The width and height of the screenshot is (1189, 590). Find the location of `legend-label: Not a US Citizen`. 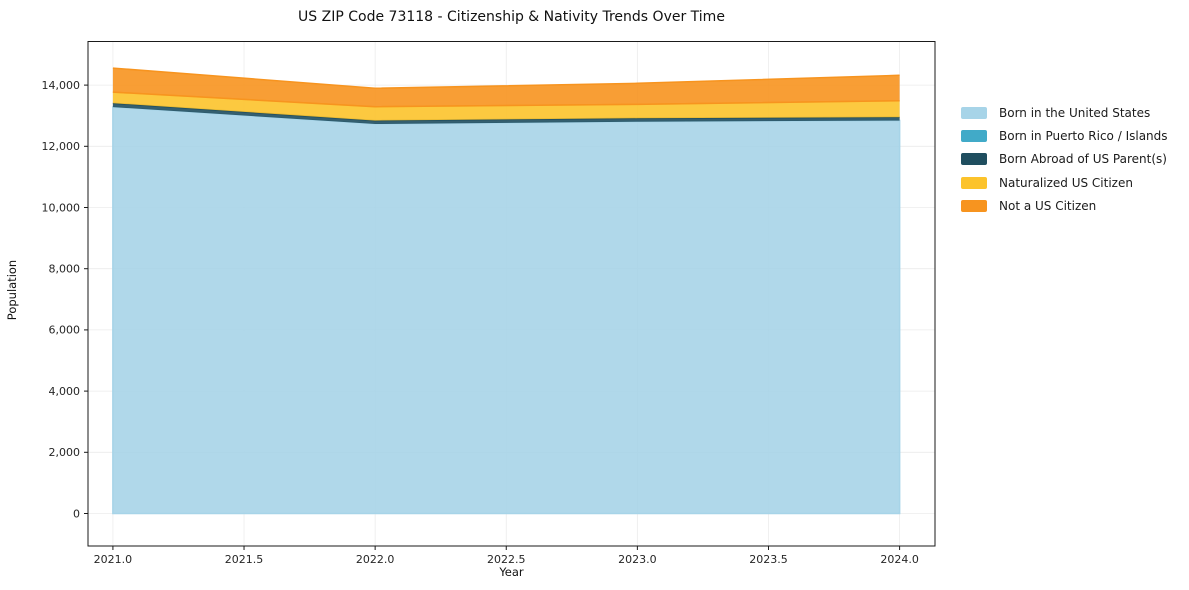

legend-label: Not a US Citizen is located at coordinates (1048, 206).